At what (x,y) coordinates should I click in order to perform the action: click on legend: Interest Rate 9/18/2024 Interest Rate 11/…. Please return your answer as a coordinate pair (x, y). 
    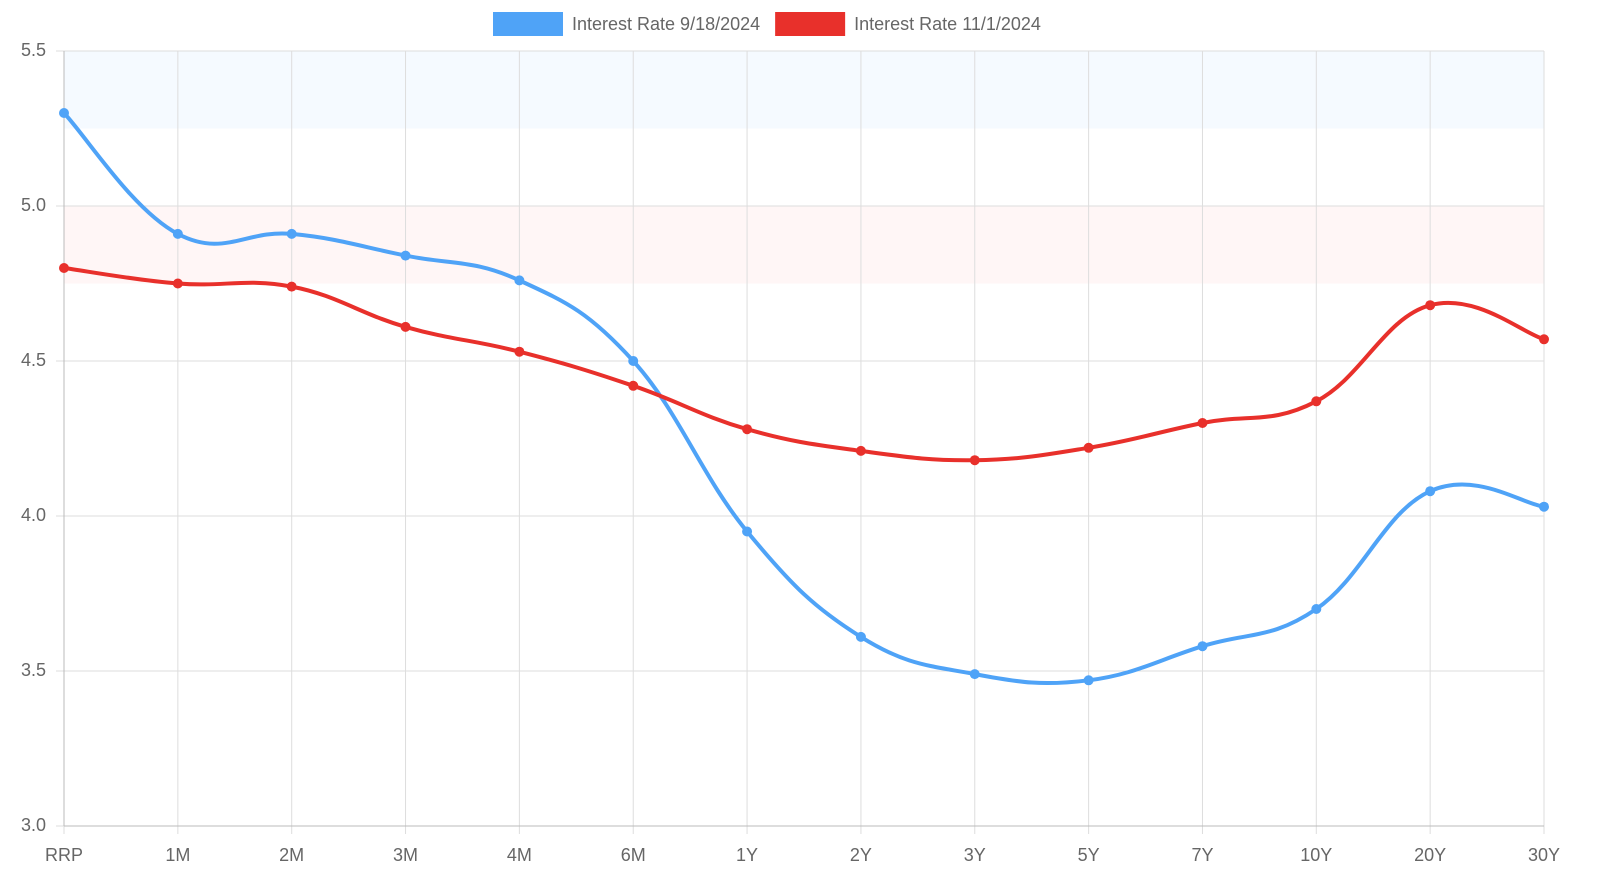
    Looking at the image, I should click on (767, 24).